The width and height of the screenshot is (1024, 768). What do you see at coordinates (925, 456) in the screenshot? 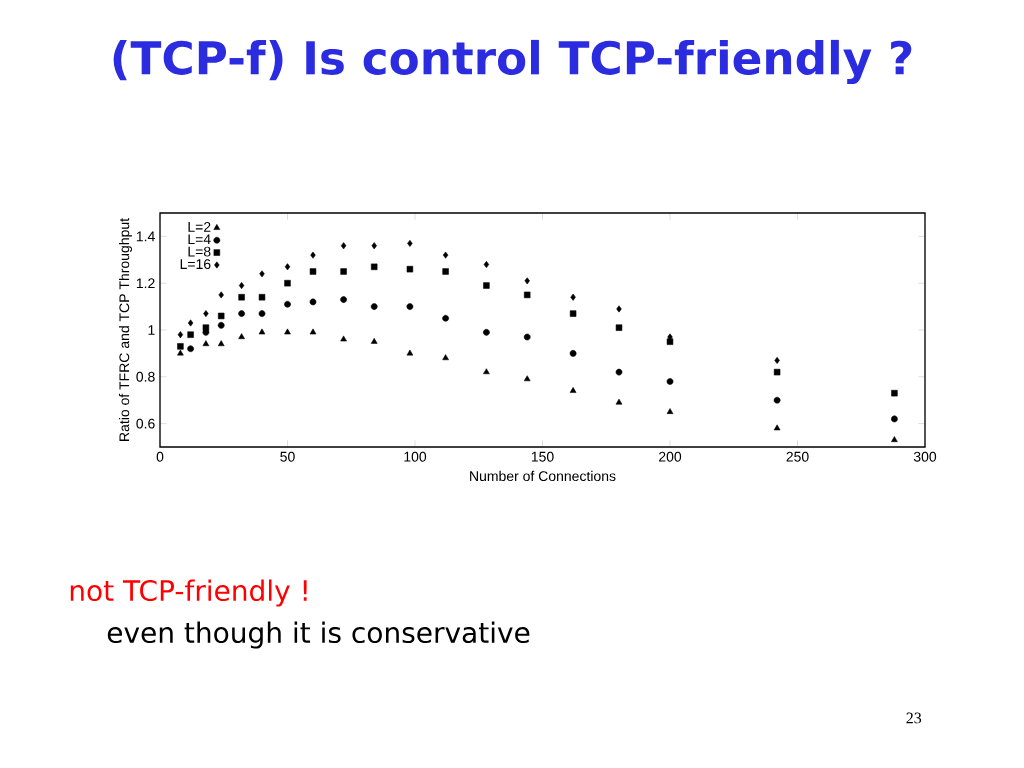
I see `x-tick-label: 300` at bounding box center [925, 456].